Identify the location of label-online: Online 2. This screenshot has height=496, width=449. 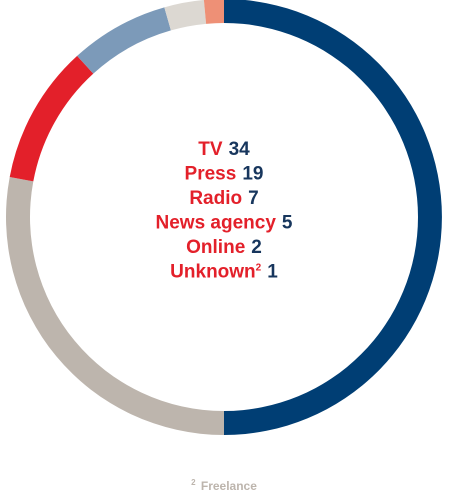
(224, 247).